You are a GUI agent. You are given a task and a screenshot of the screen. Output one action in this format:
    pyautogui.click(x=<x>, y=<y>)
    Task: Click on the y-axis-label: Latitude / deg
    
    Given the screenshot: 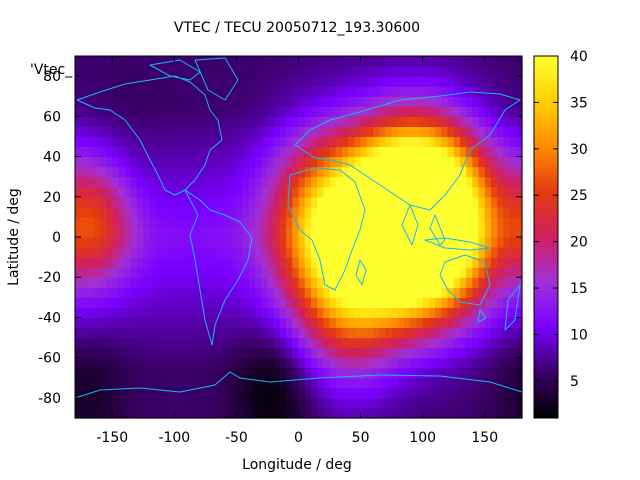 What is the action you would take?
    pyautogui.click(x=14, y=237)
    